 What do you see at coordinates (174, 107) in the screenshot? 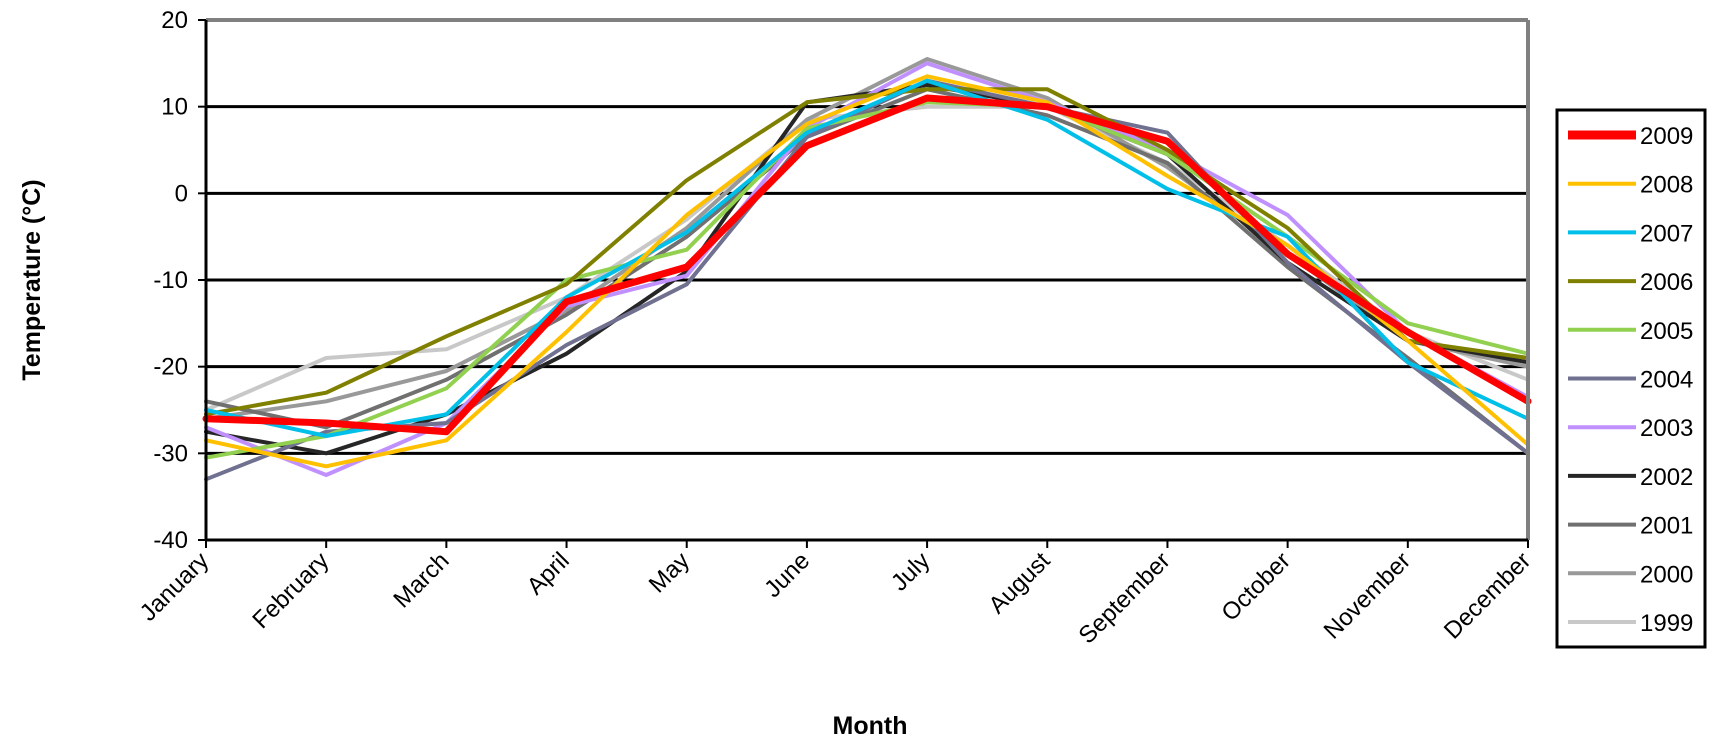
I see `y-tick-label: 10` at bounding box center [174, 107].